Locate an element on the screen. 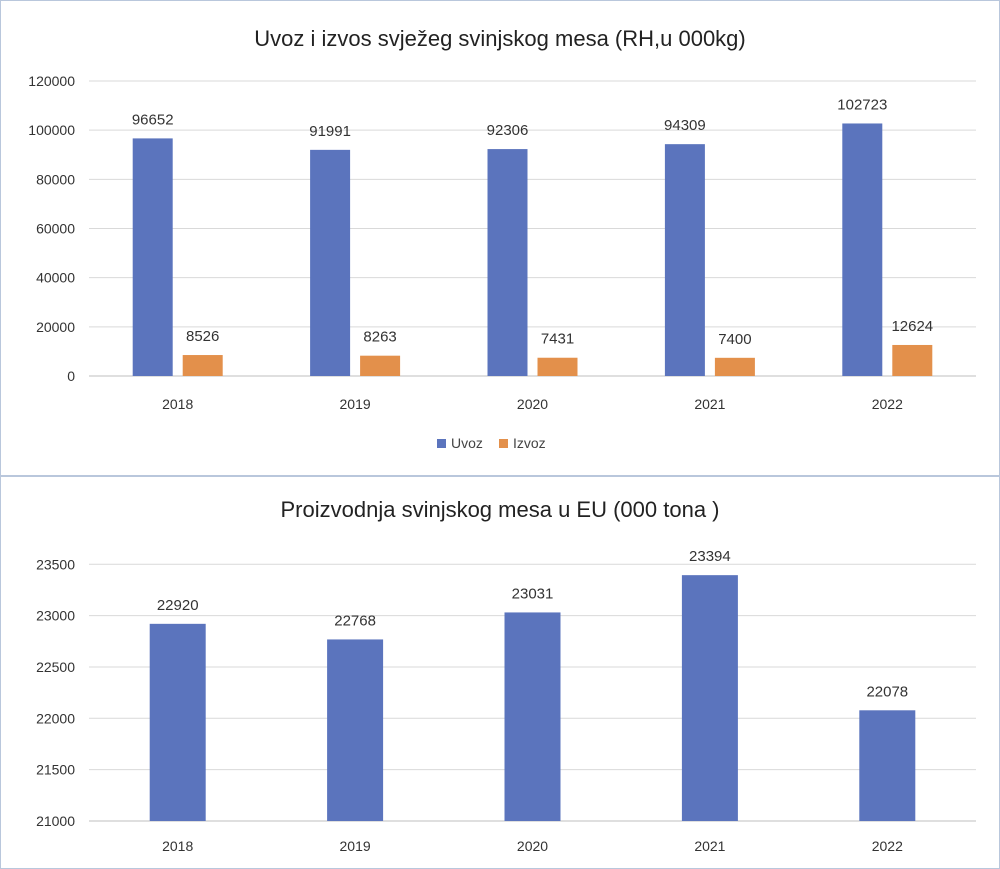  data-label-uvoz: 91991 is located at coordinates (330, 131).